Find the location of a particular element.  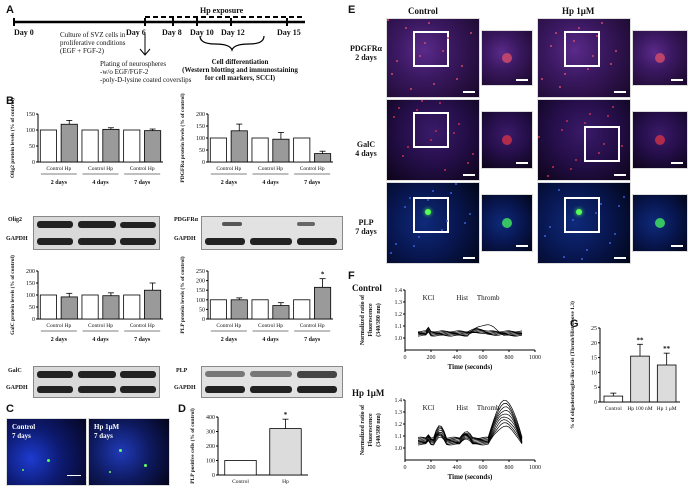

e-zoom-plp-control is located at coordinates (507, 223).